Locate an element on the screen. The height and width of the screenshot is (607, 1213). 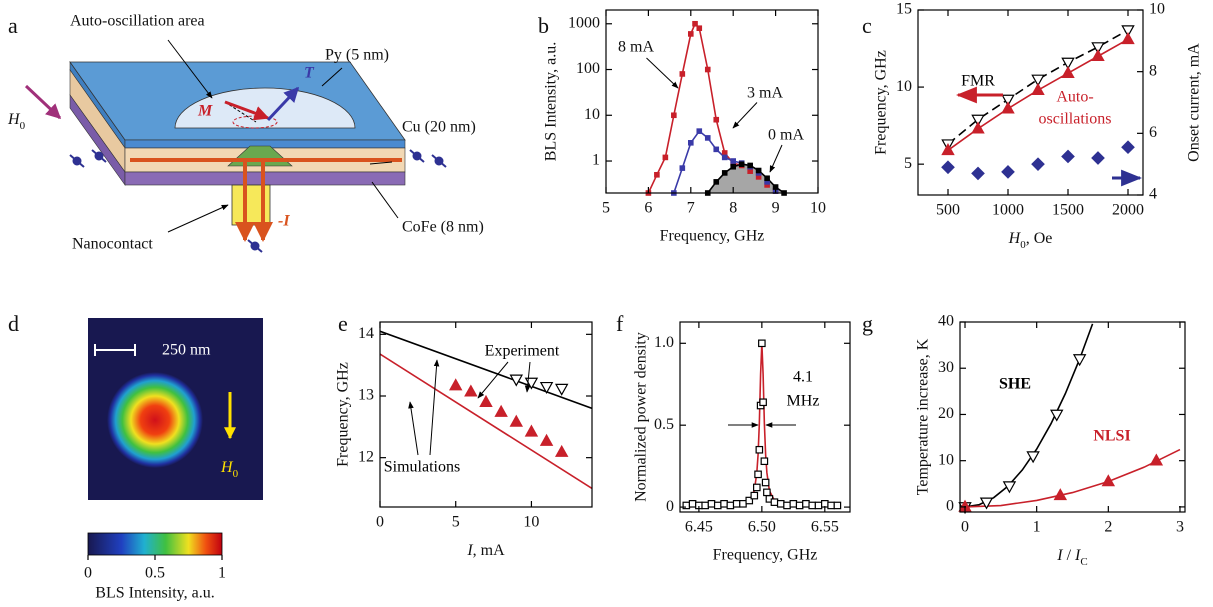
x-tick-label: 9 is located at coordinates (776, 208).